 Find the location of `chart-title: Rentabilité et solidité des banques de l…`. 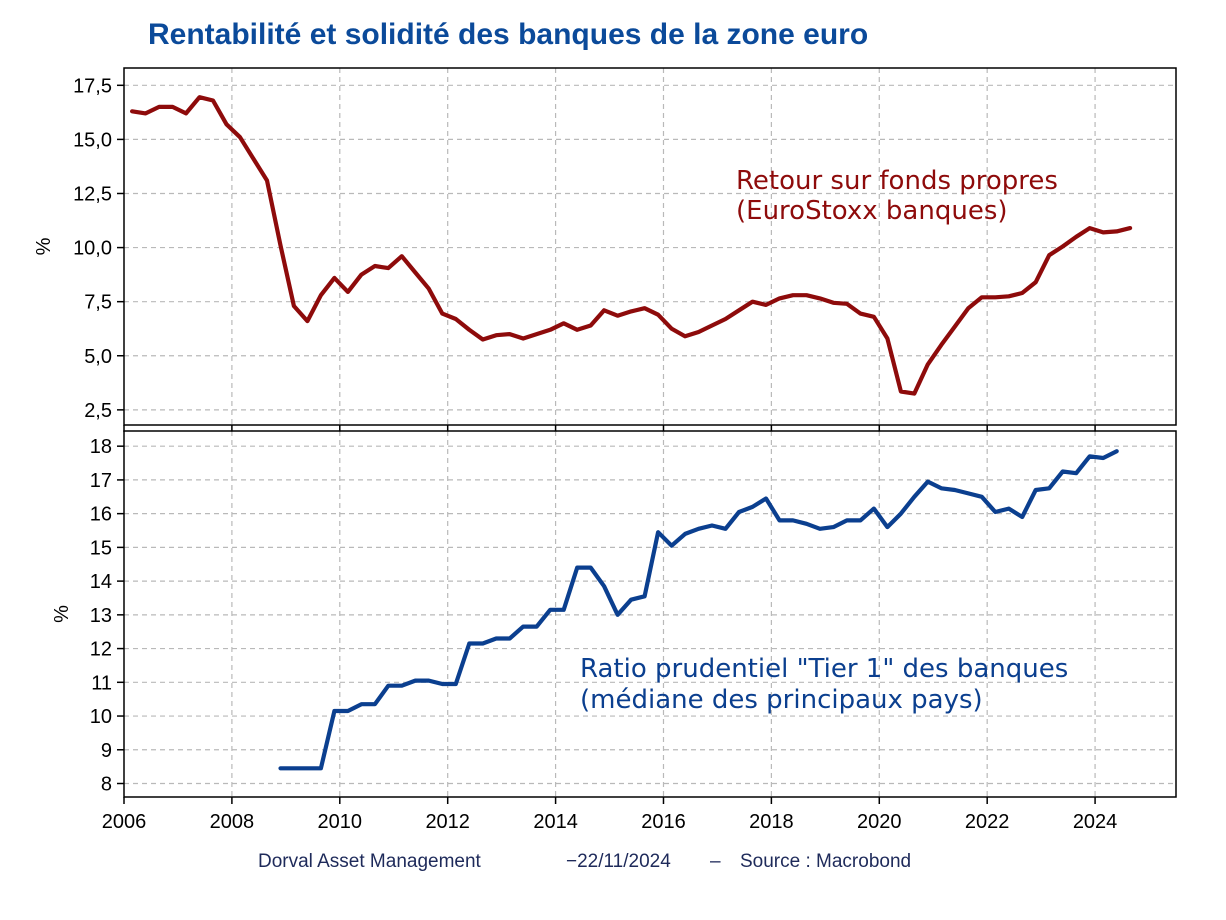

chart-title: Rentabilité et solidité des banques de l… is located at coordinates (508, 34).